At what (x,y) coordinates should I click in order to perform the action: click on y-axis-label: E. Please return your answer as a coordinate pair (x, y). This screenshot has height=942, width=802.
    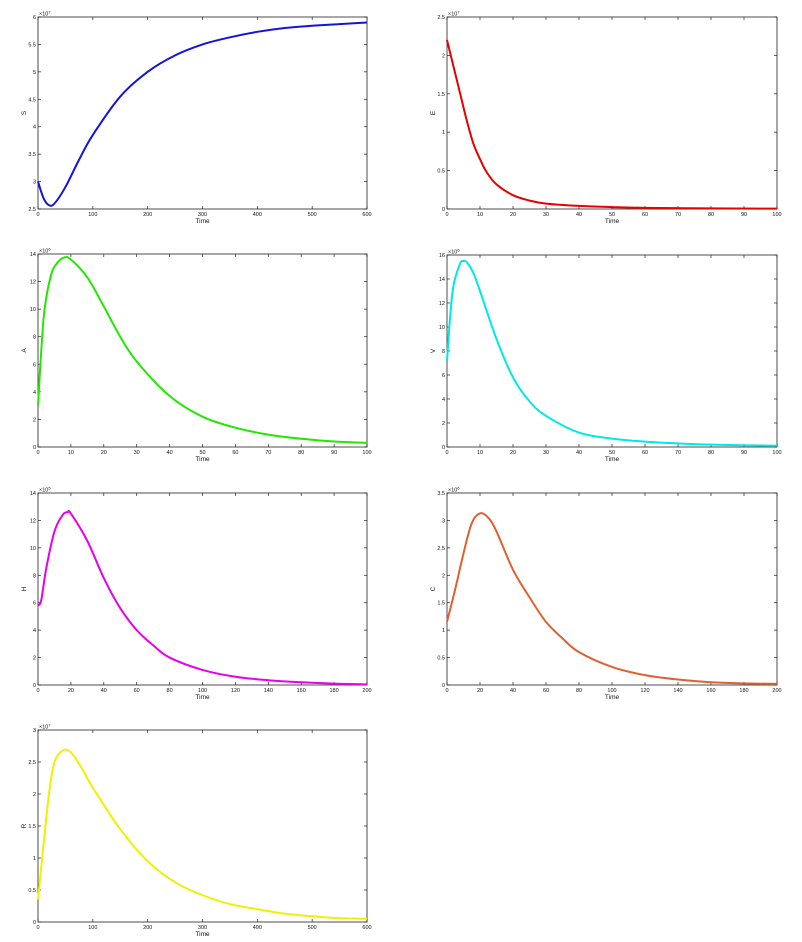
    Looking at the image, I should click on (433, 112).